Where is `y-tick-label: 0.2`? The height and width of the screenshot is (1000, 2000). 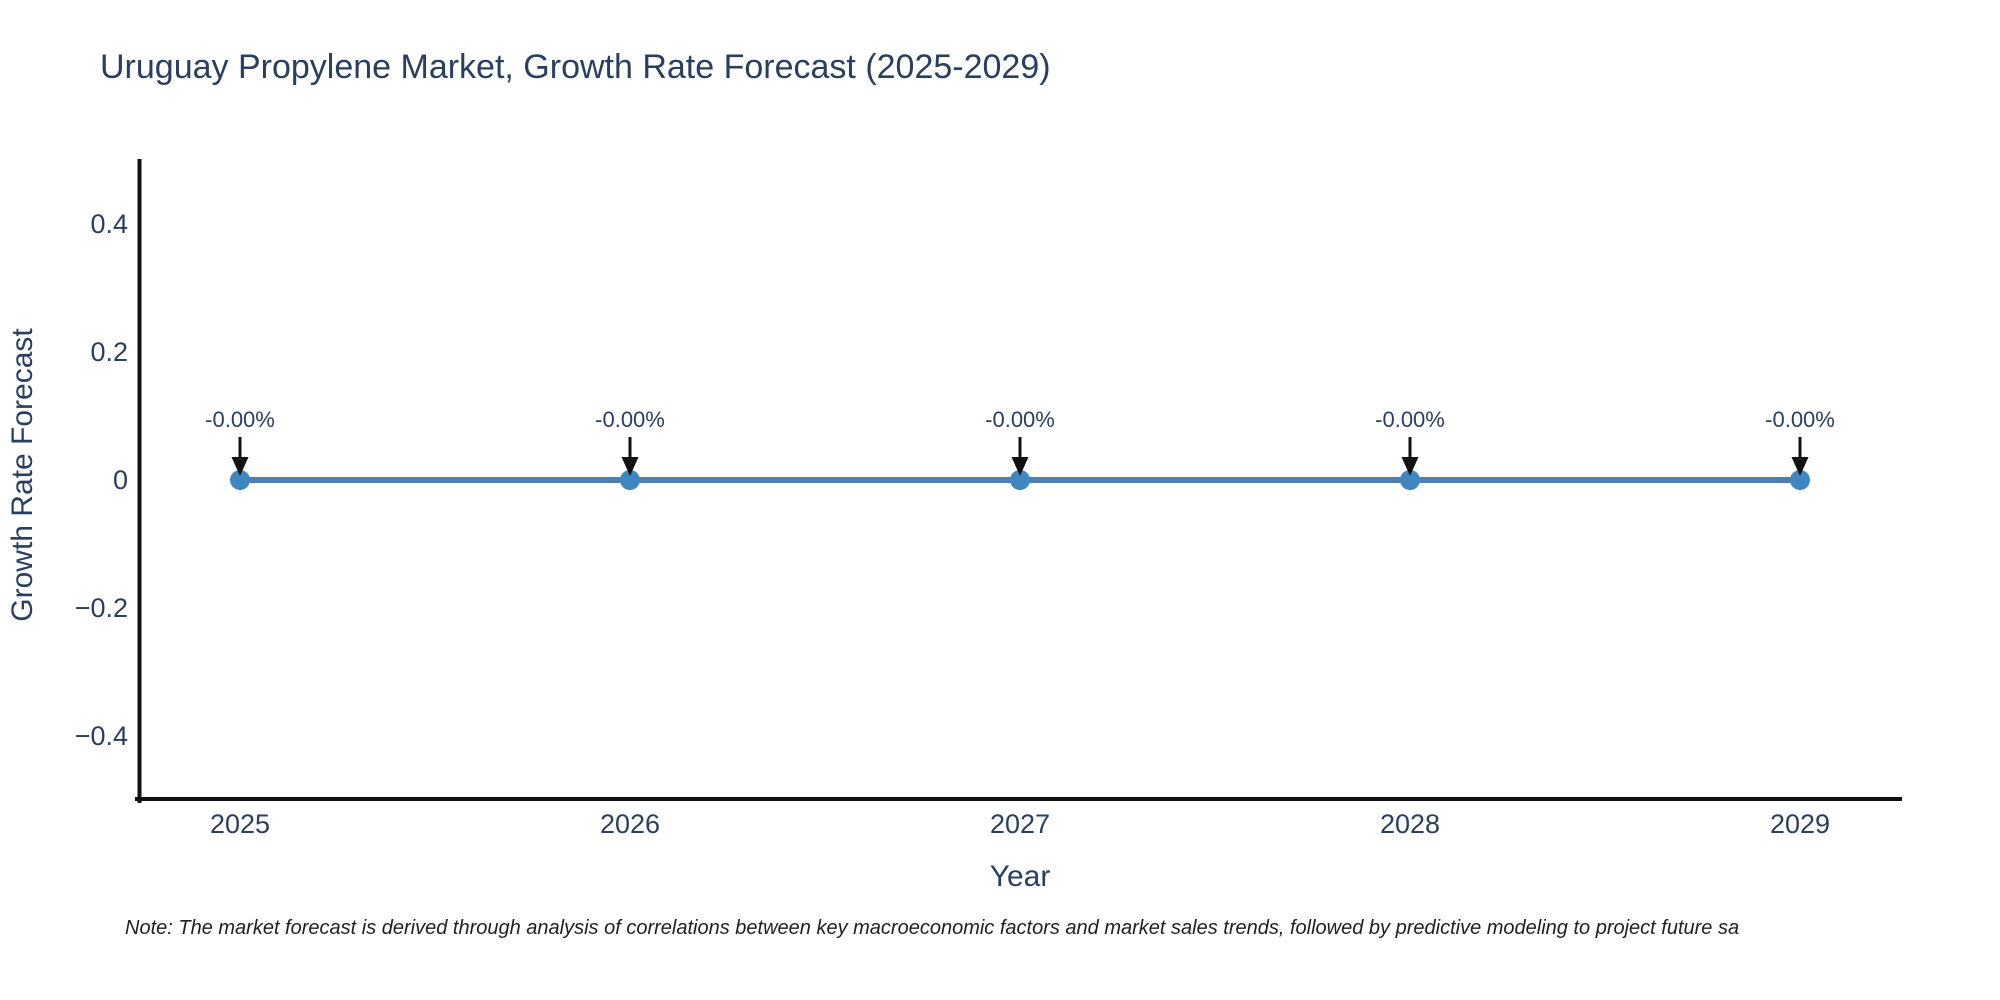 y-tick-label: 0.2 is located at coordinates (109, 352).